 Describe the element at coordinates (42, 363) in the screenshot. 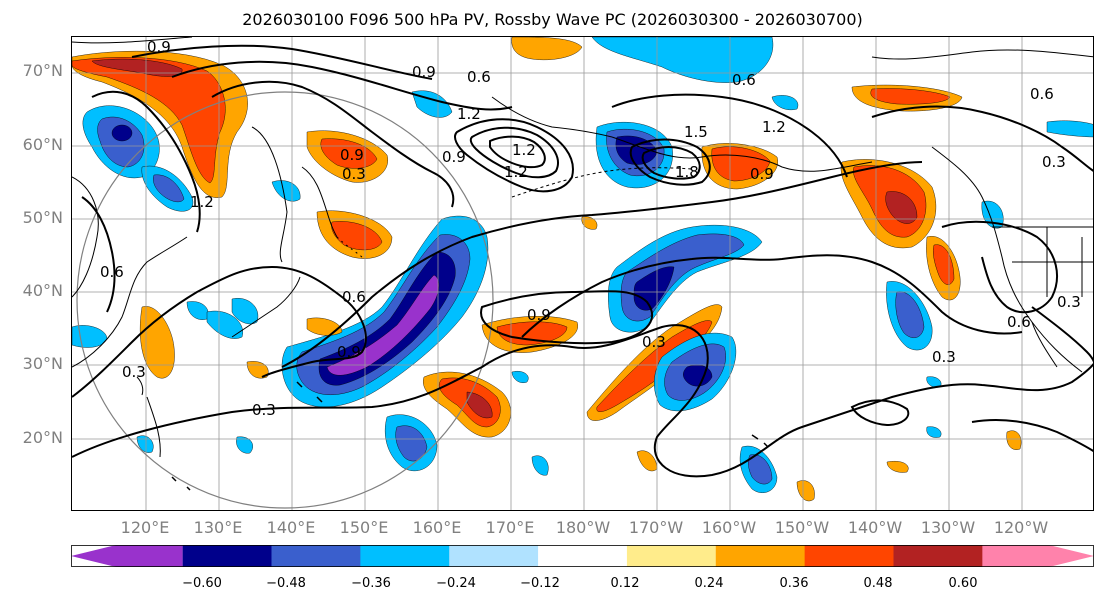

I see `lat-label-30n: 30°N` at that location.